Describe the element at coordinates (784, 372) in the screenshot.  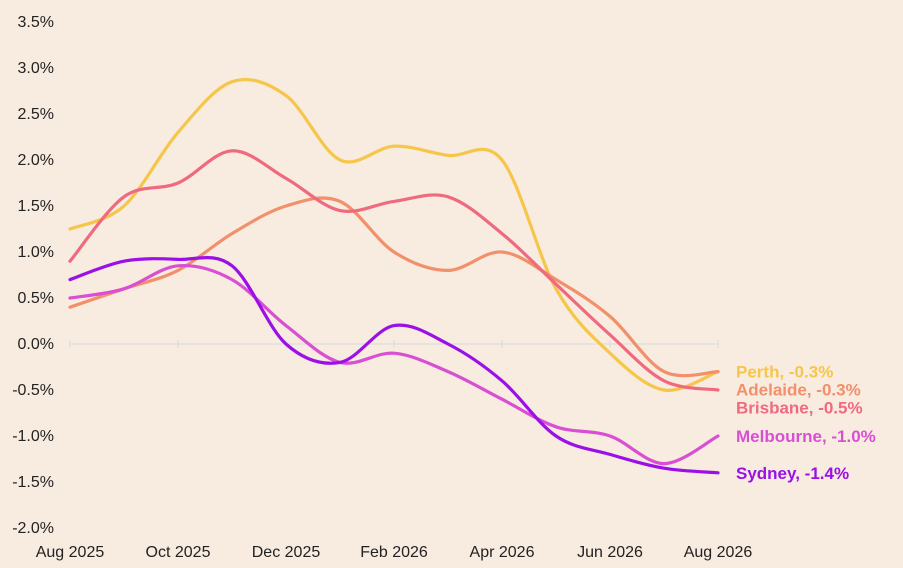
I see `end-label-perth: Perth, -0.3%` at that location.